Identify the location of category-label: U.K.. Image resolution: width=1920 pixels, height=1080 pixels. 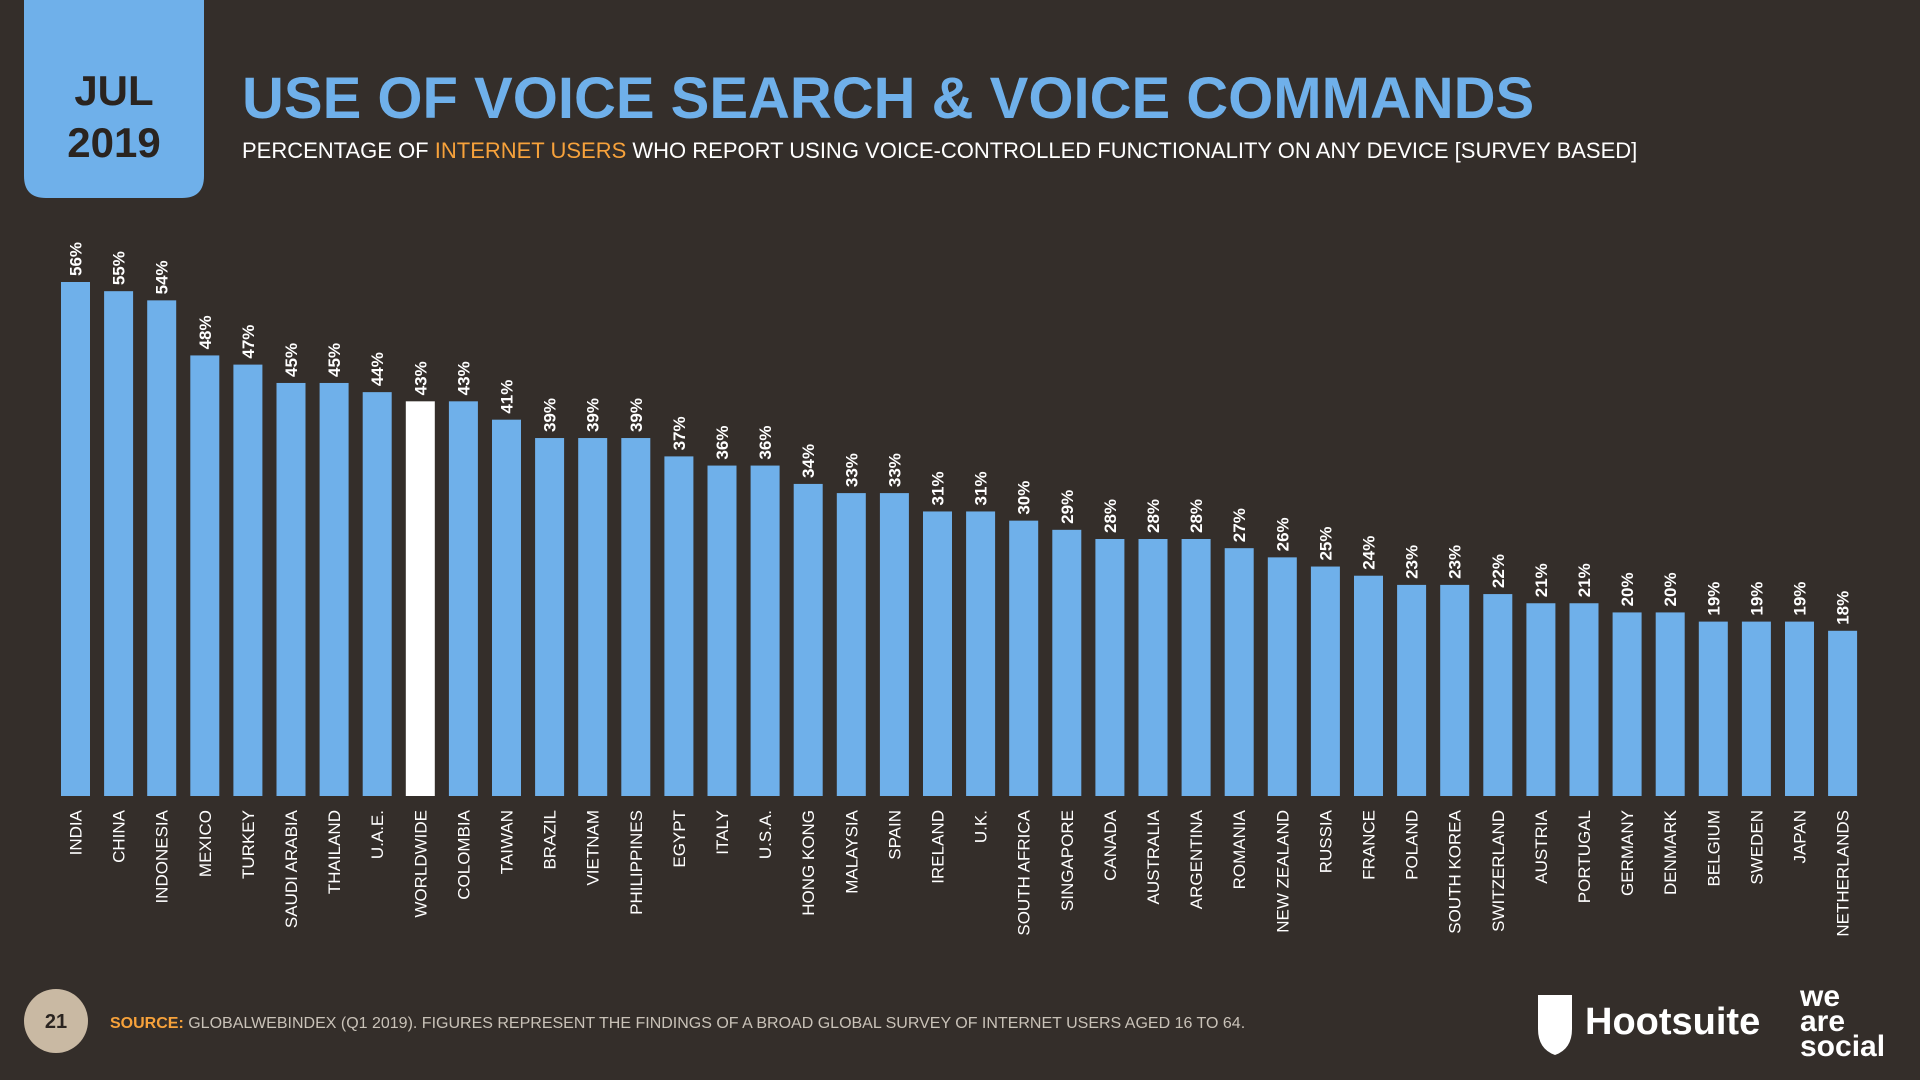
(981, 826).